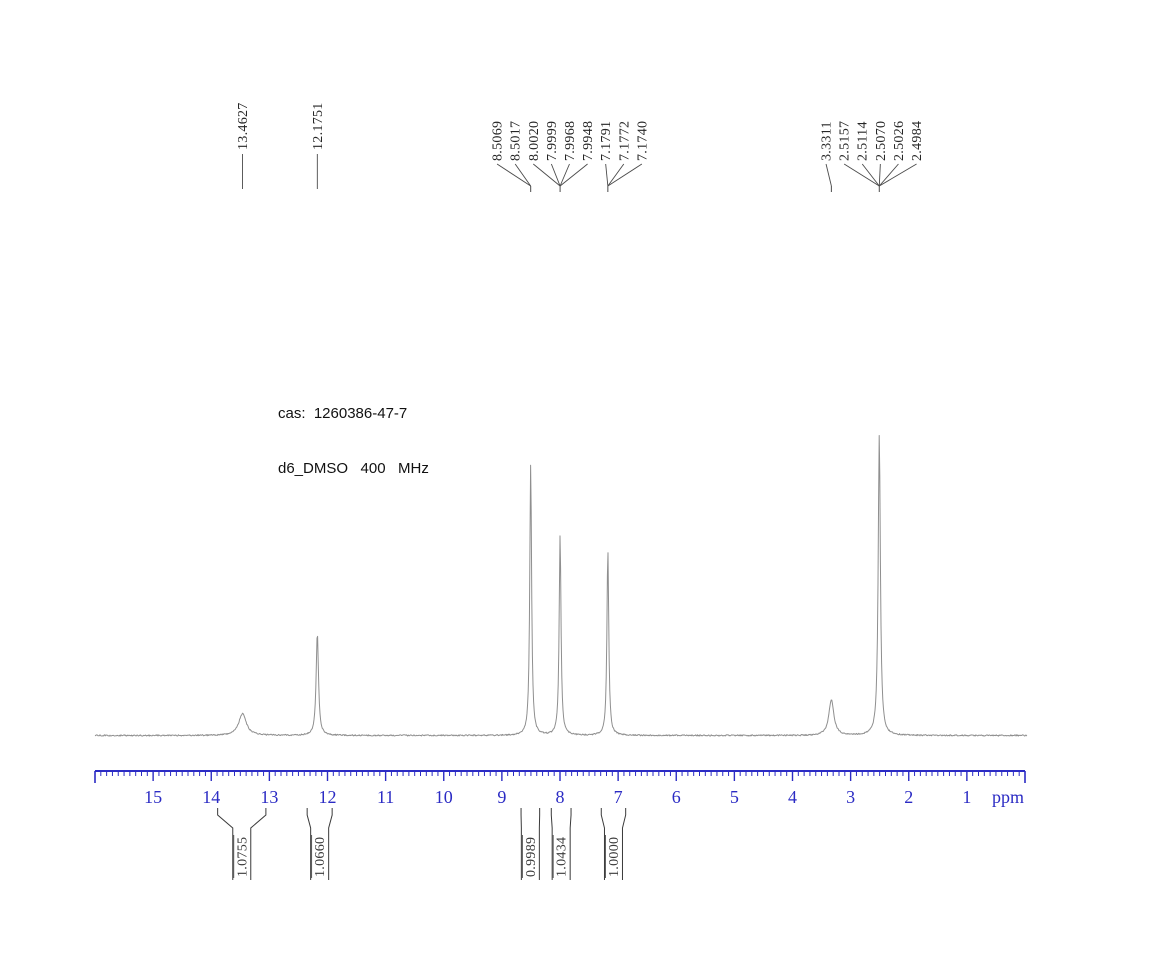  Describe the element at coordinates (734, 797) in the screenshot. I see `x-axis-tick-label: 5` at that location.